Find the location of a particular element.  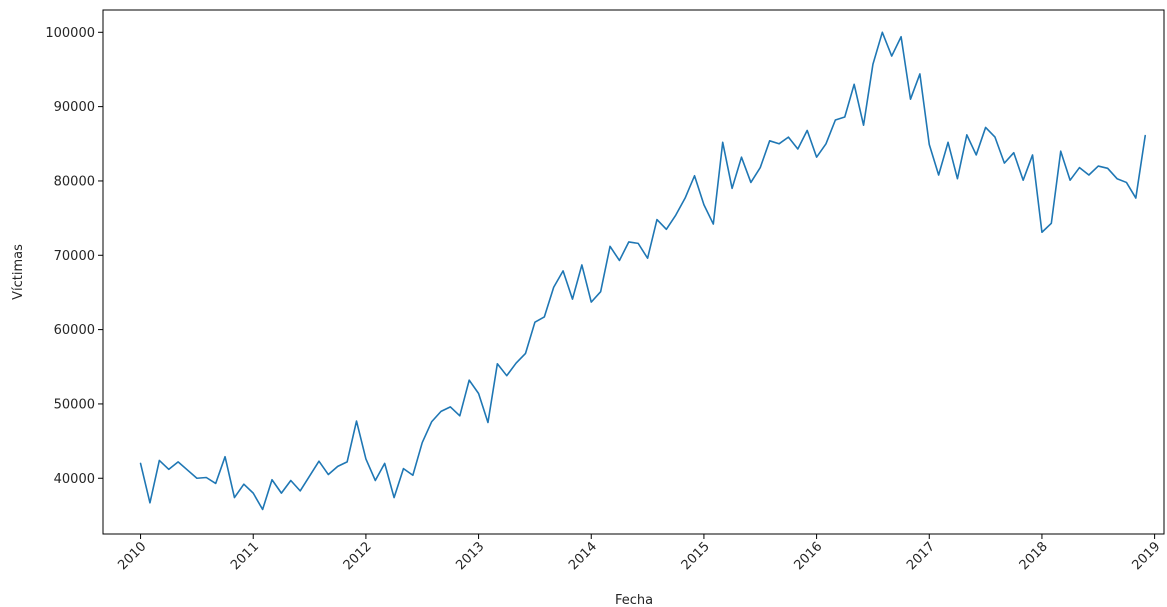

x-tick-label: 2014 is located at coordinates (583, 556).